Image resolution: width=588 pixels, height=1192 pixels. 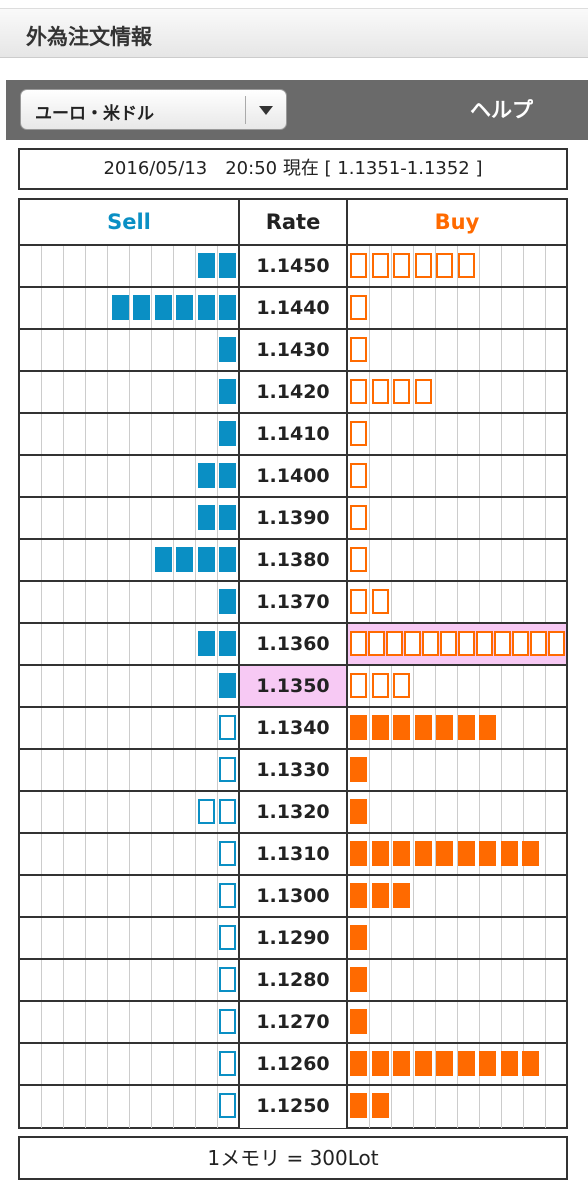 What do you see at coordinates (294, 855) in the screenshot?
I see `rate-cell: 1.1310` at bounding box center [294, 855].